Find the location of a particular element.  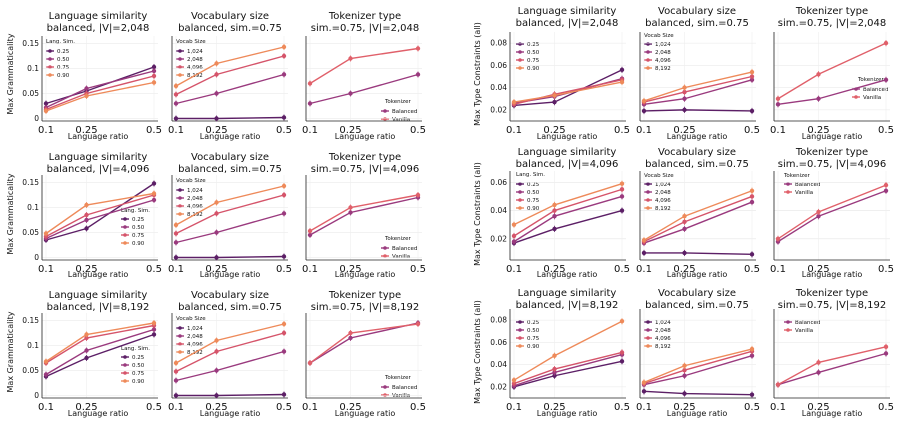

legend-label: Balanced is located at coordinates (875, 90).